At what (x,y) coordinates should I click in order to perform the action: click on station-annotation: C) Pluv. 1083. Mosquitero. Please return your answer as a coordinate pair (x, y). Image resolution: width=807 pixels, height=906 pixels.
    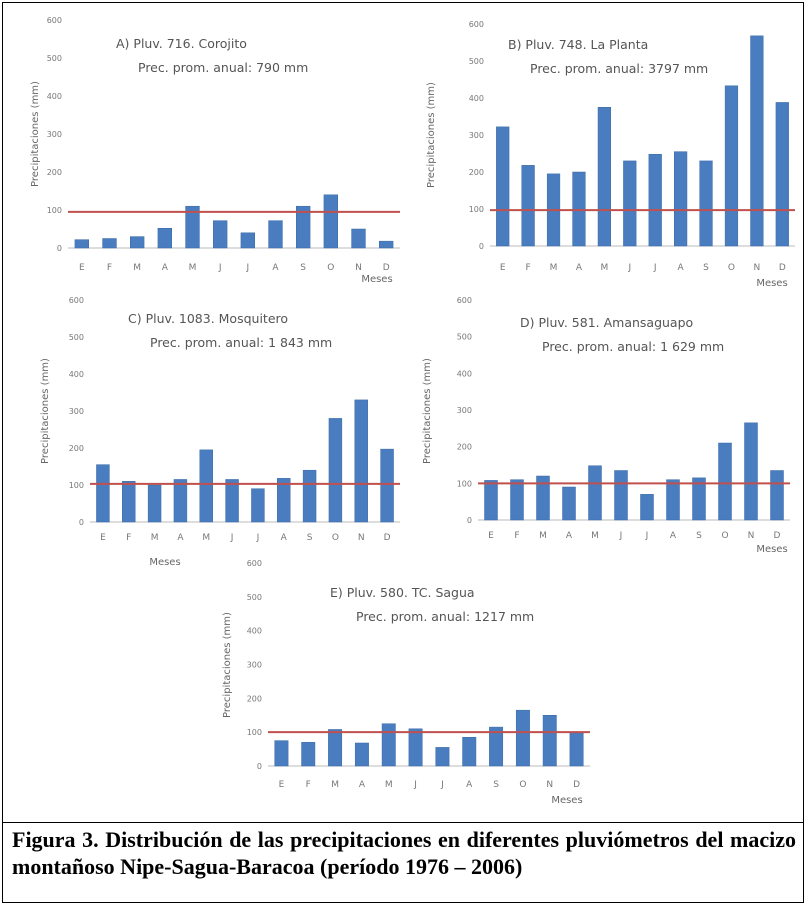
    Looking at the image, I should click on (208, 318).